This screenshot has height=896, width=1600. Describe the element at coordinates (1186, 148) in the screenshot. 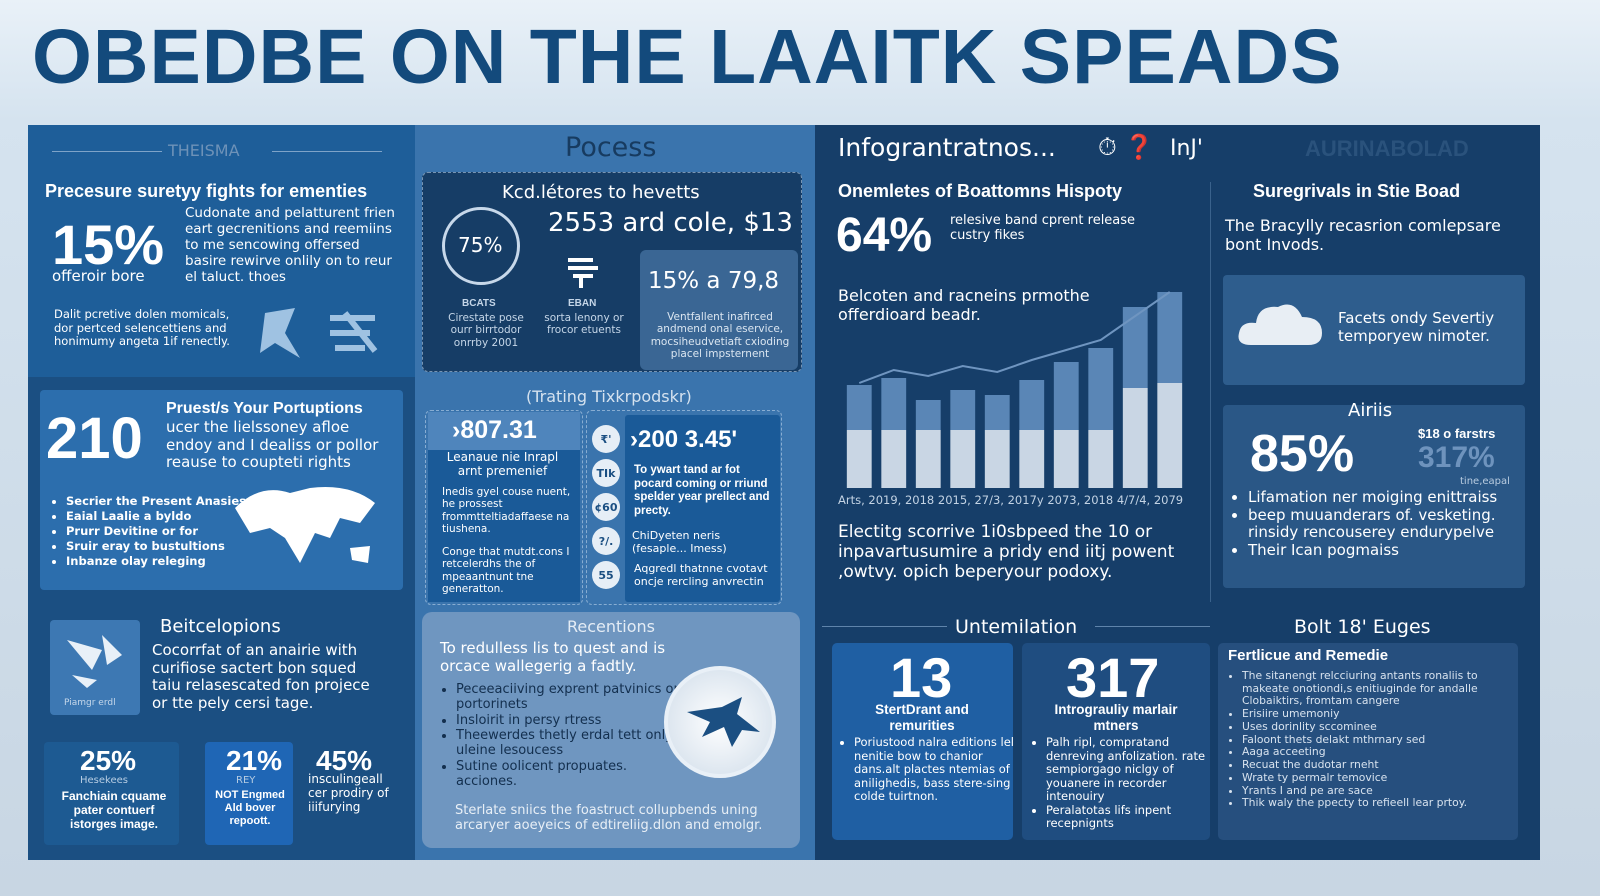

I see `header-tail: InJ'` at that location.